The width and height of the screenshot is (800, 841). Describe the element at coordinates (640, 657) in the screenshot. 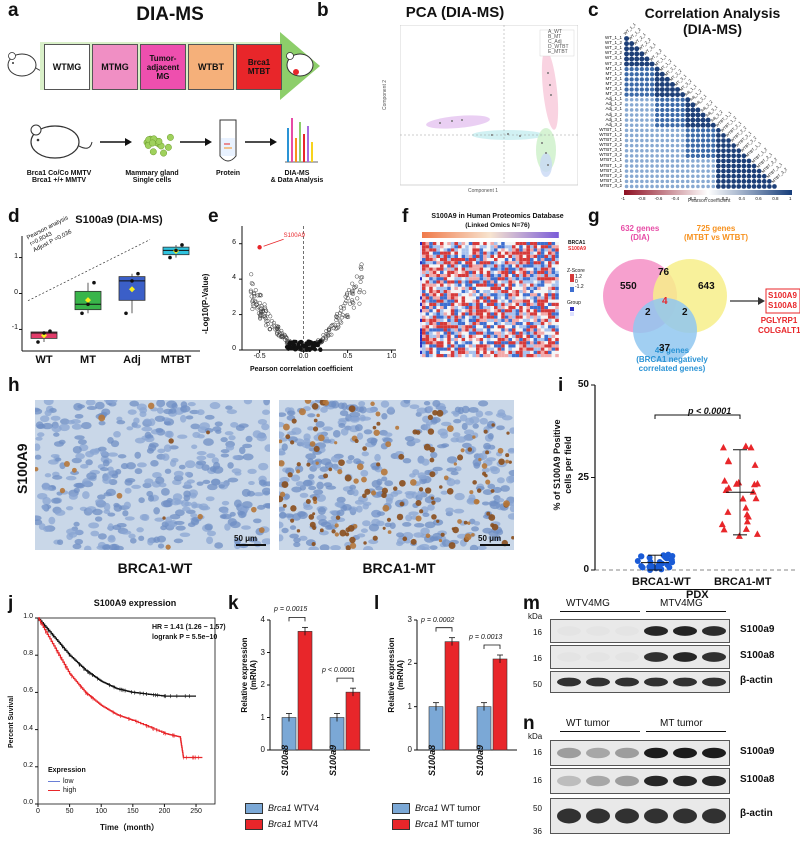

I see `blot-m-row-s100a8` at that location.